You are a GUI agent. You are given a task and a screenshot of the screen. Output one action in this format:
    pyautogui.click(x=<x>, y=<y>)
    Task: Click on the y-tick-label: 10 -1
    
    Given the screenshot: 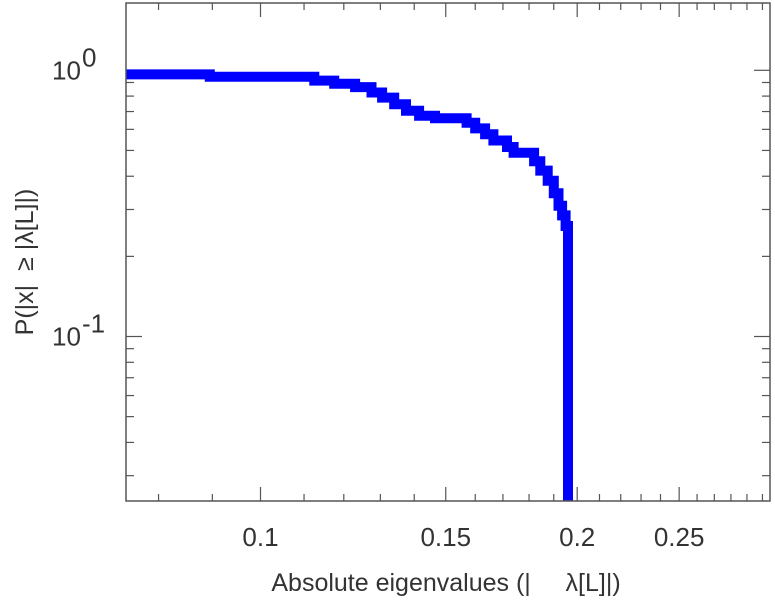 What is the action you would take?
    pyautogui.click(x=78, y=329)
    